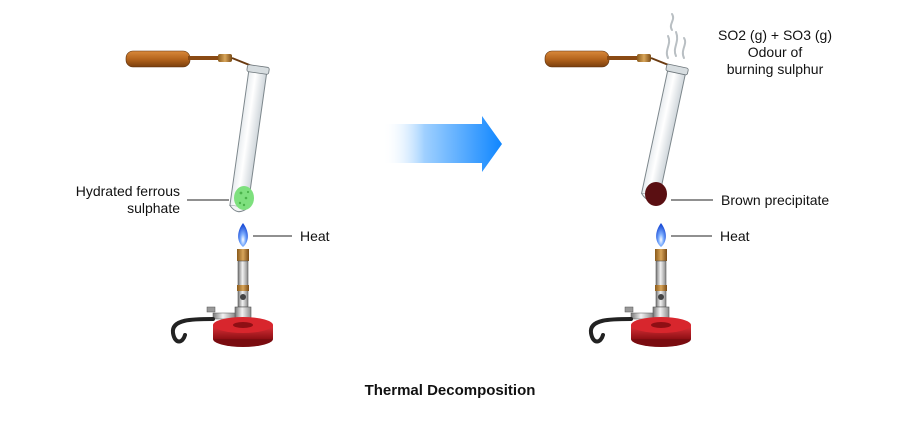 The image size is (900, 430). What do you see at coordinates (127, 191) in the screenshot?
I see `left-sample-label-line1: Hydrated ferrous` at bounding box center [127, 191].